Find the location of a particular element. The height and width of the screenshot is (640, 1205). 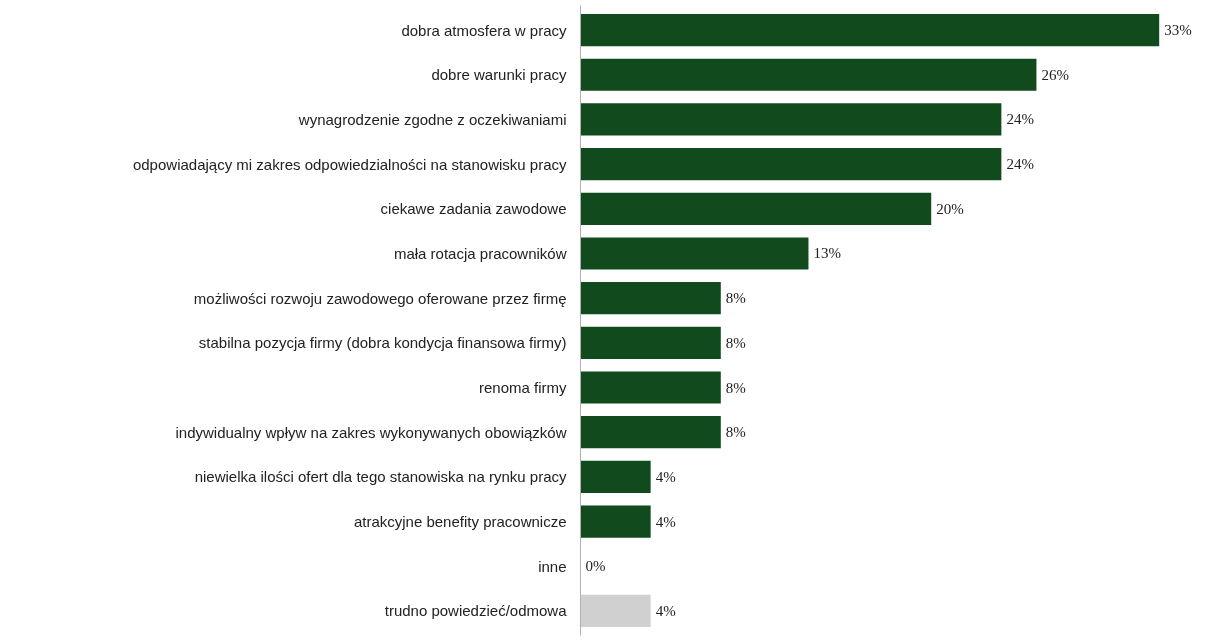

y-tick-label: możliwości rozwoju zawodowego oferowane przez firmę is located at coordinates (380, 298).